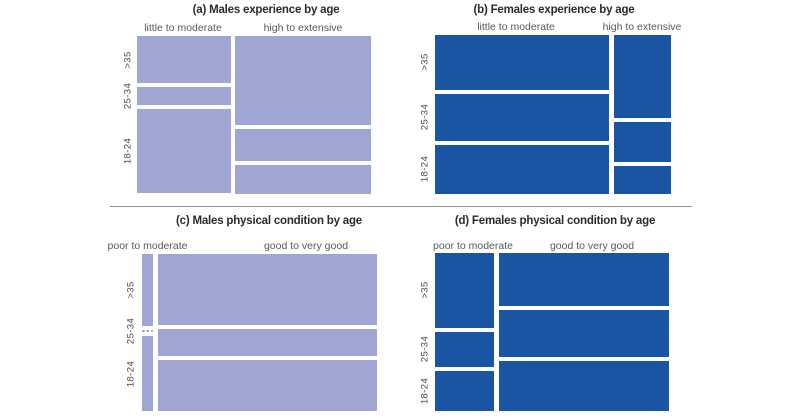 Image resolution: width=800 pixels, height=420 pixels. What do you see at coordinates (555, 221) in the screenshot?
I see `panel-title-d: (d) Females physical condition by age` at bounding box center [555, 221].